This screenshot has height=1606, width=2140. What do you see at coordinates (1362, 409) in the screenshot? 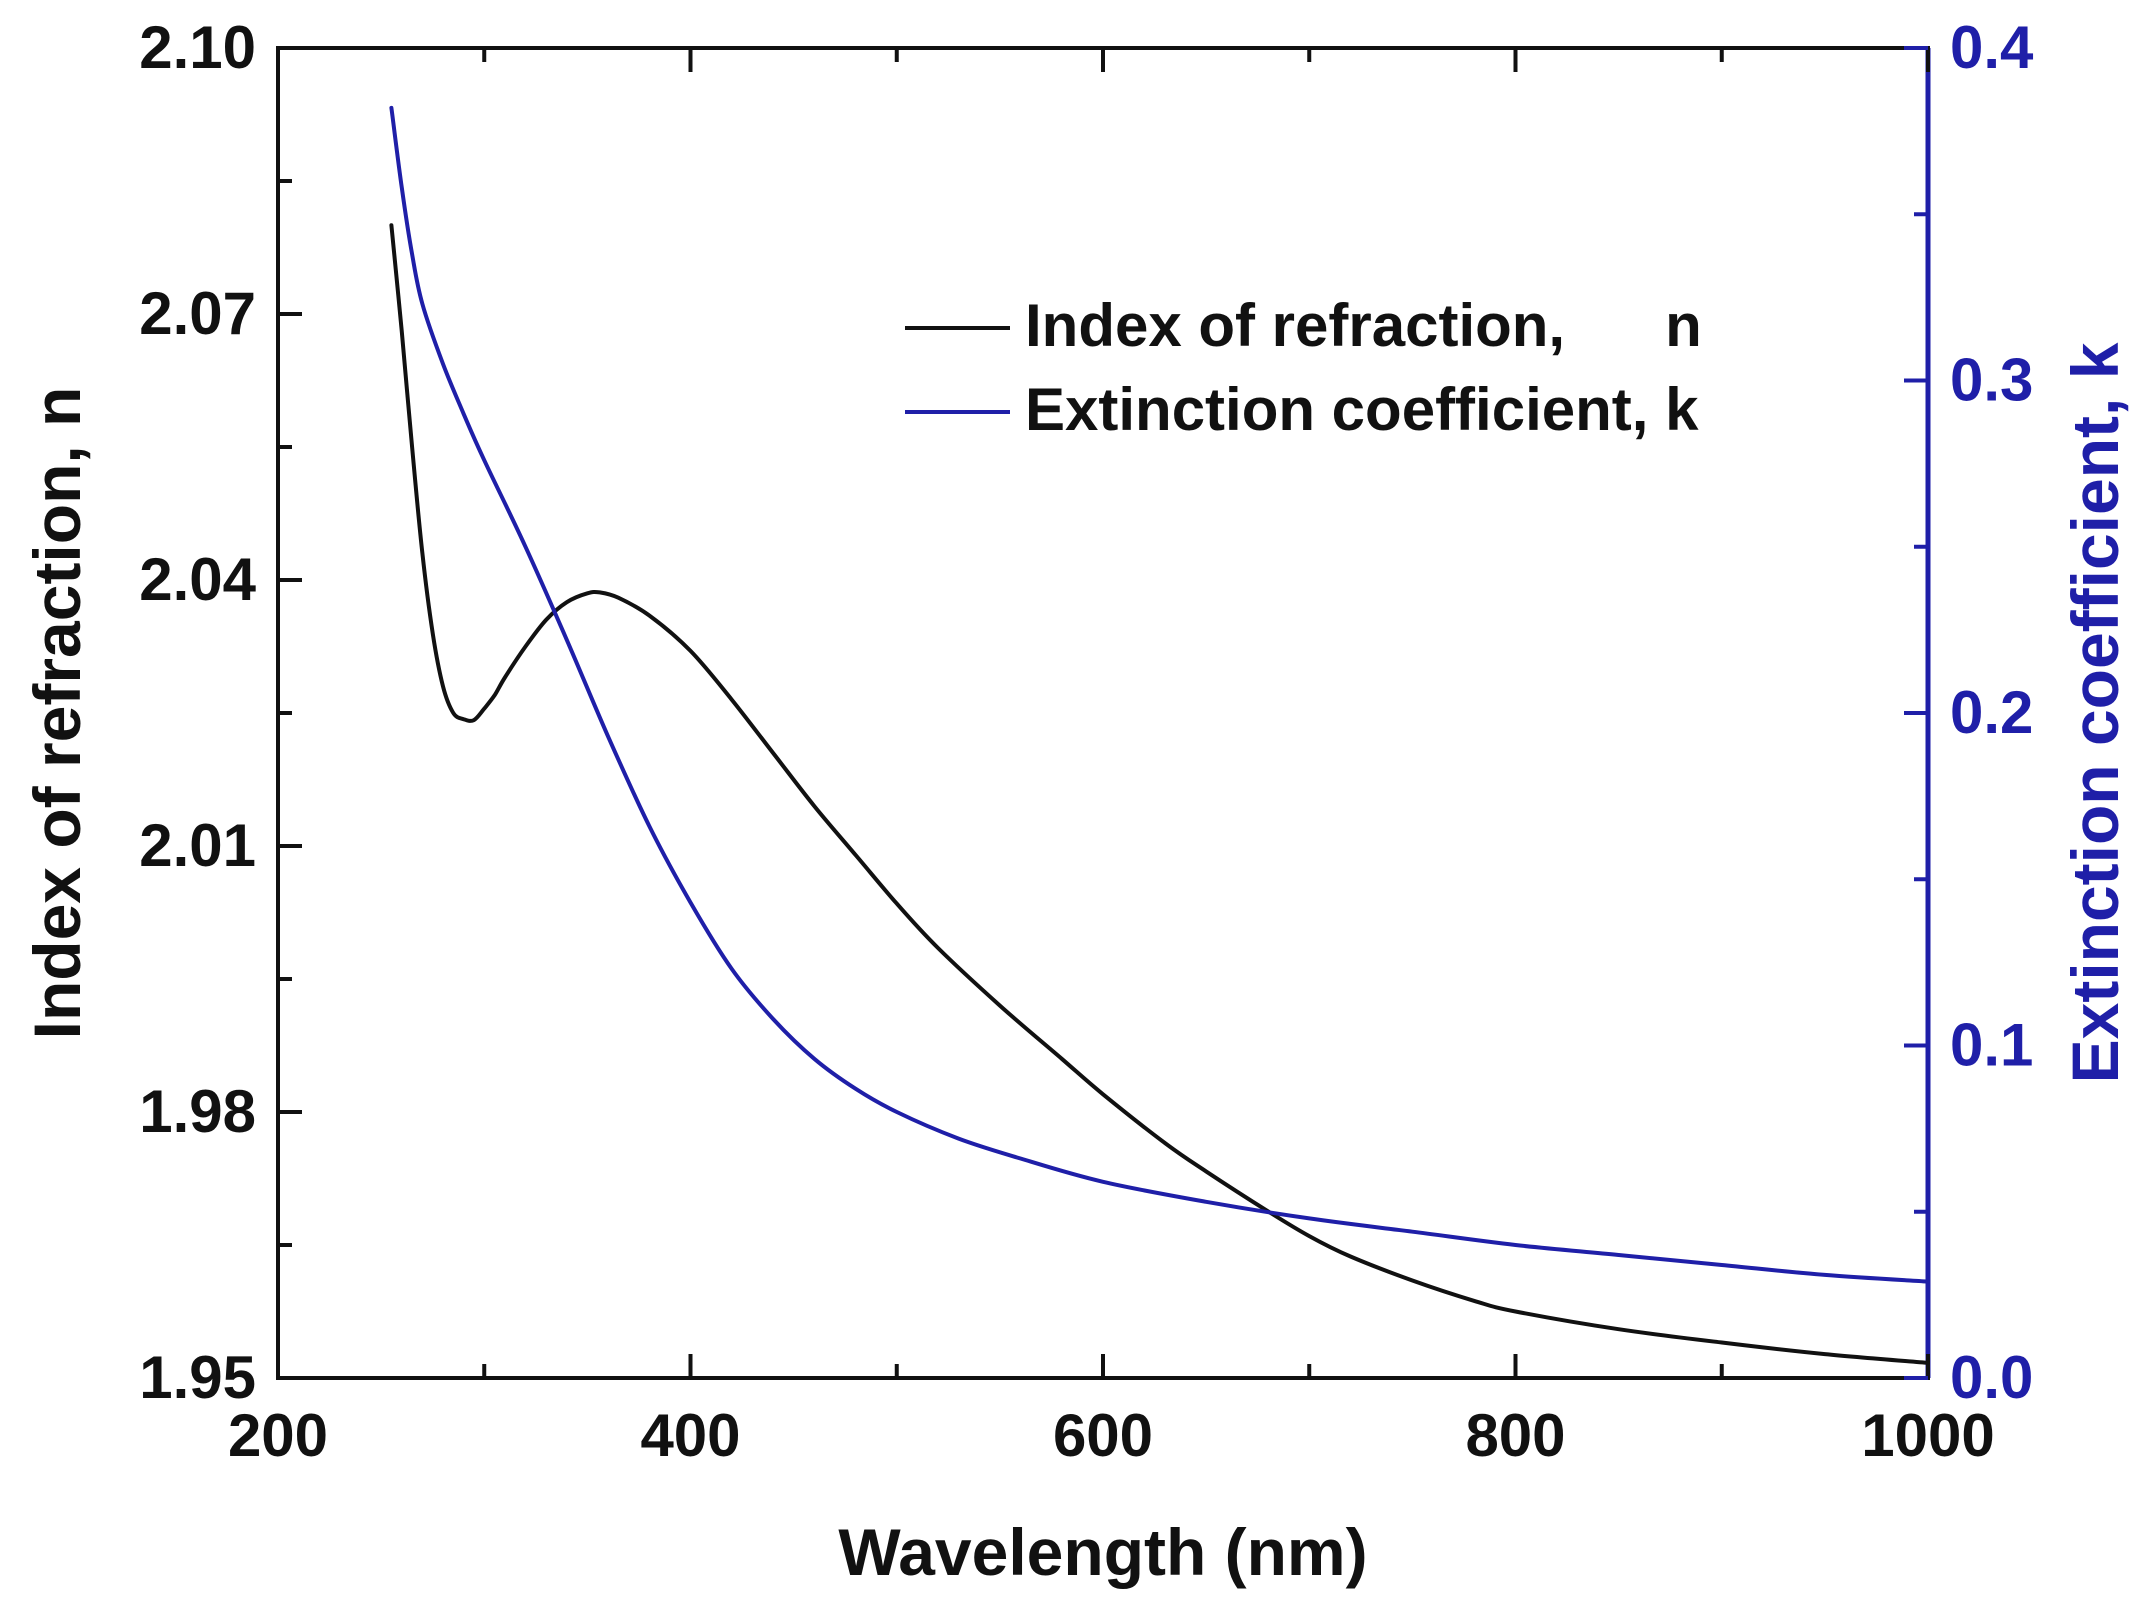
I see `legend-label-k: Extinction coefficient, k` at bounding box center [1362, 409].